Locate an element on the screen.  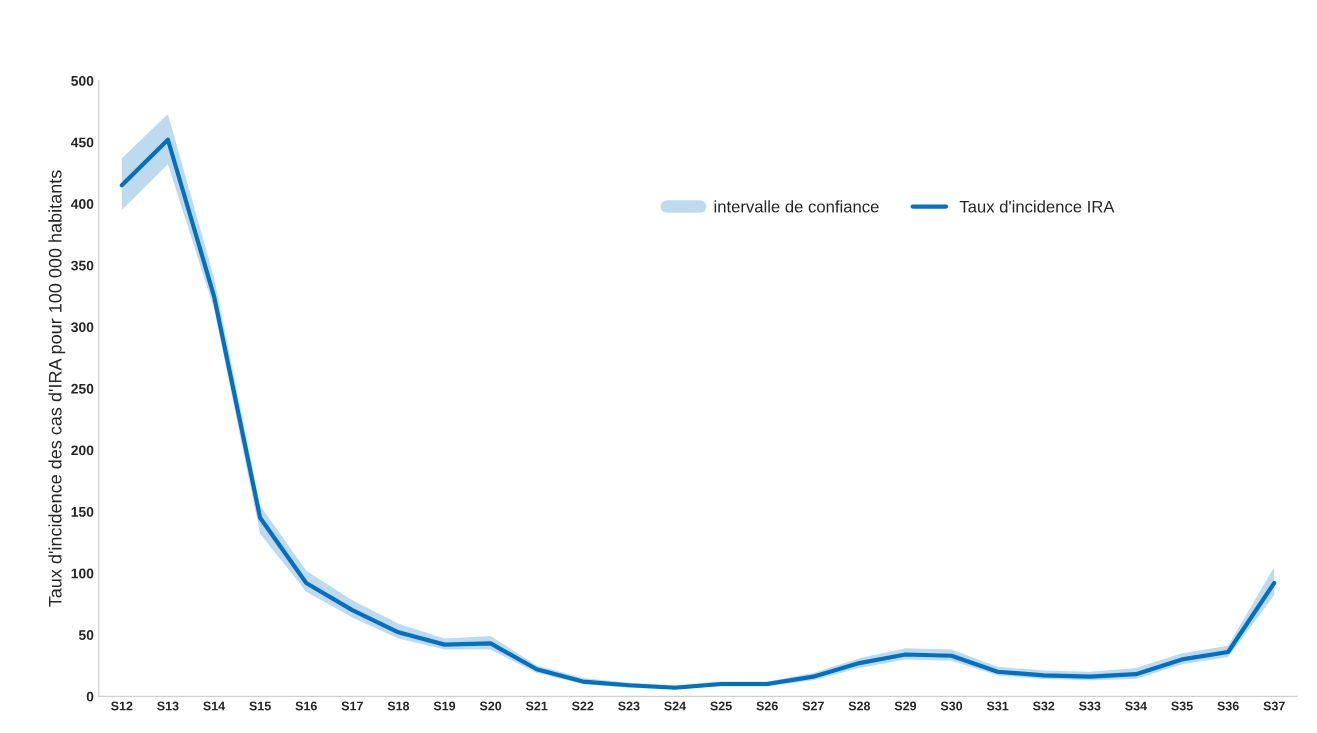
x-tick-label: S16 is located at coordinates (306, 706).